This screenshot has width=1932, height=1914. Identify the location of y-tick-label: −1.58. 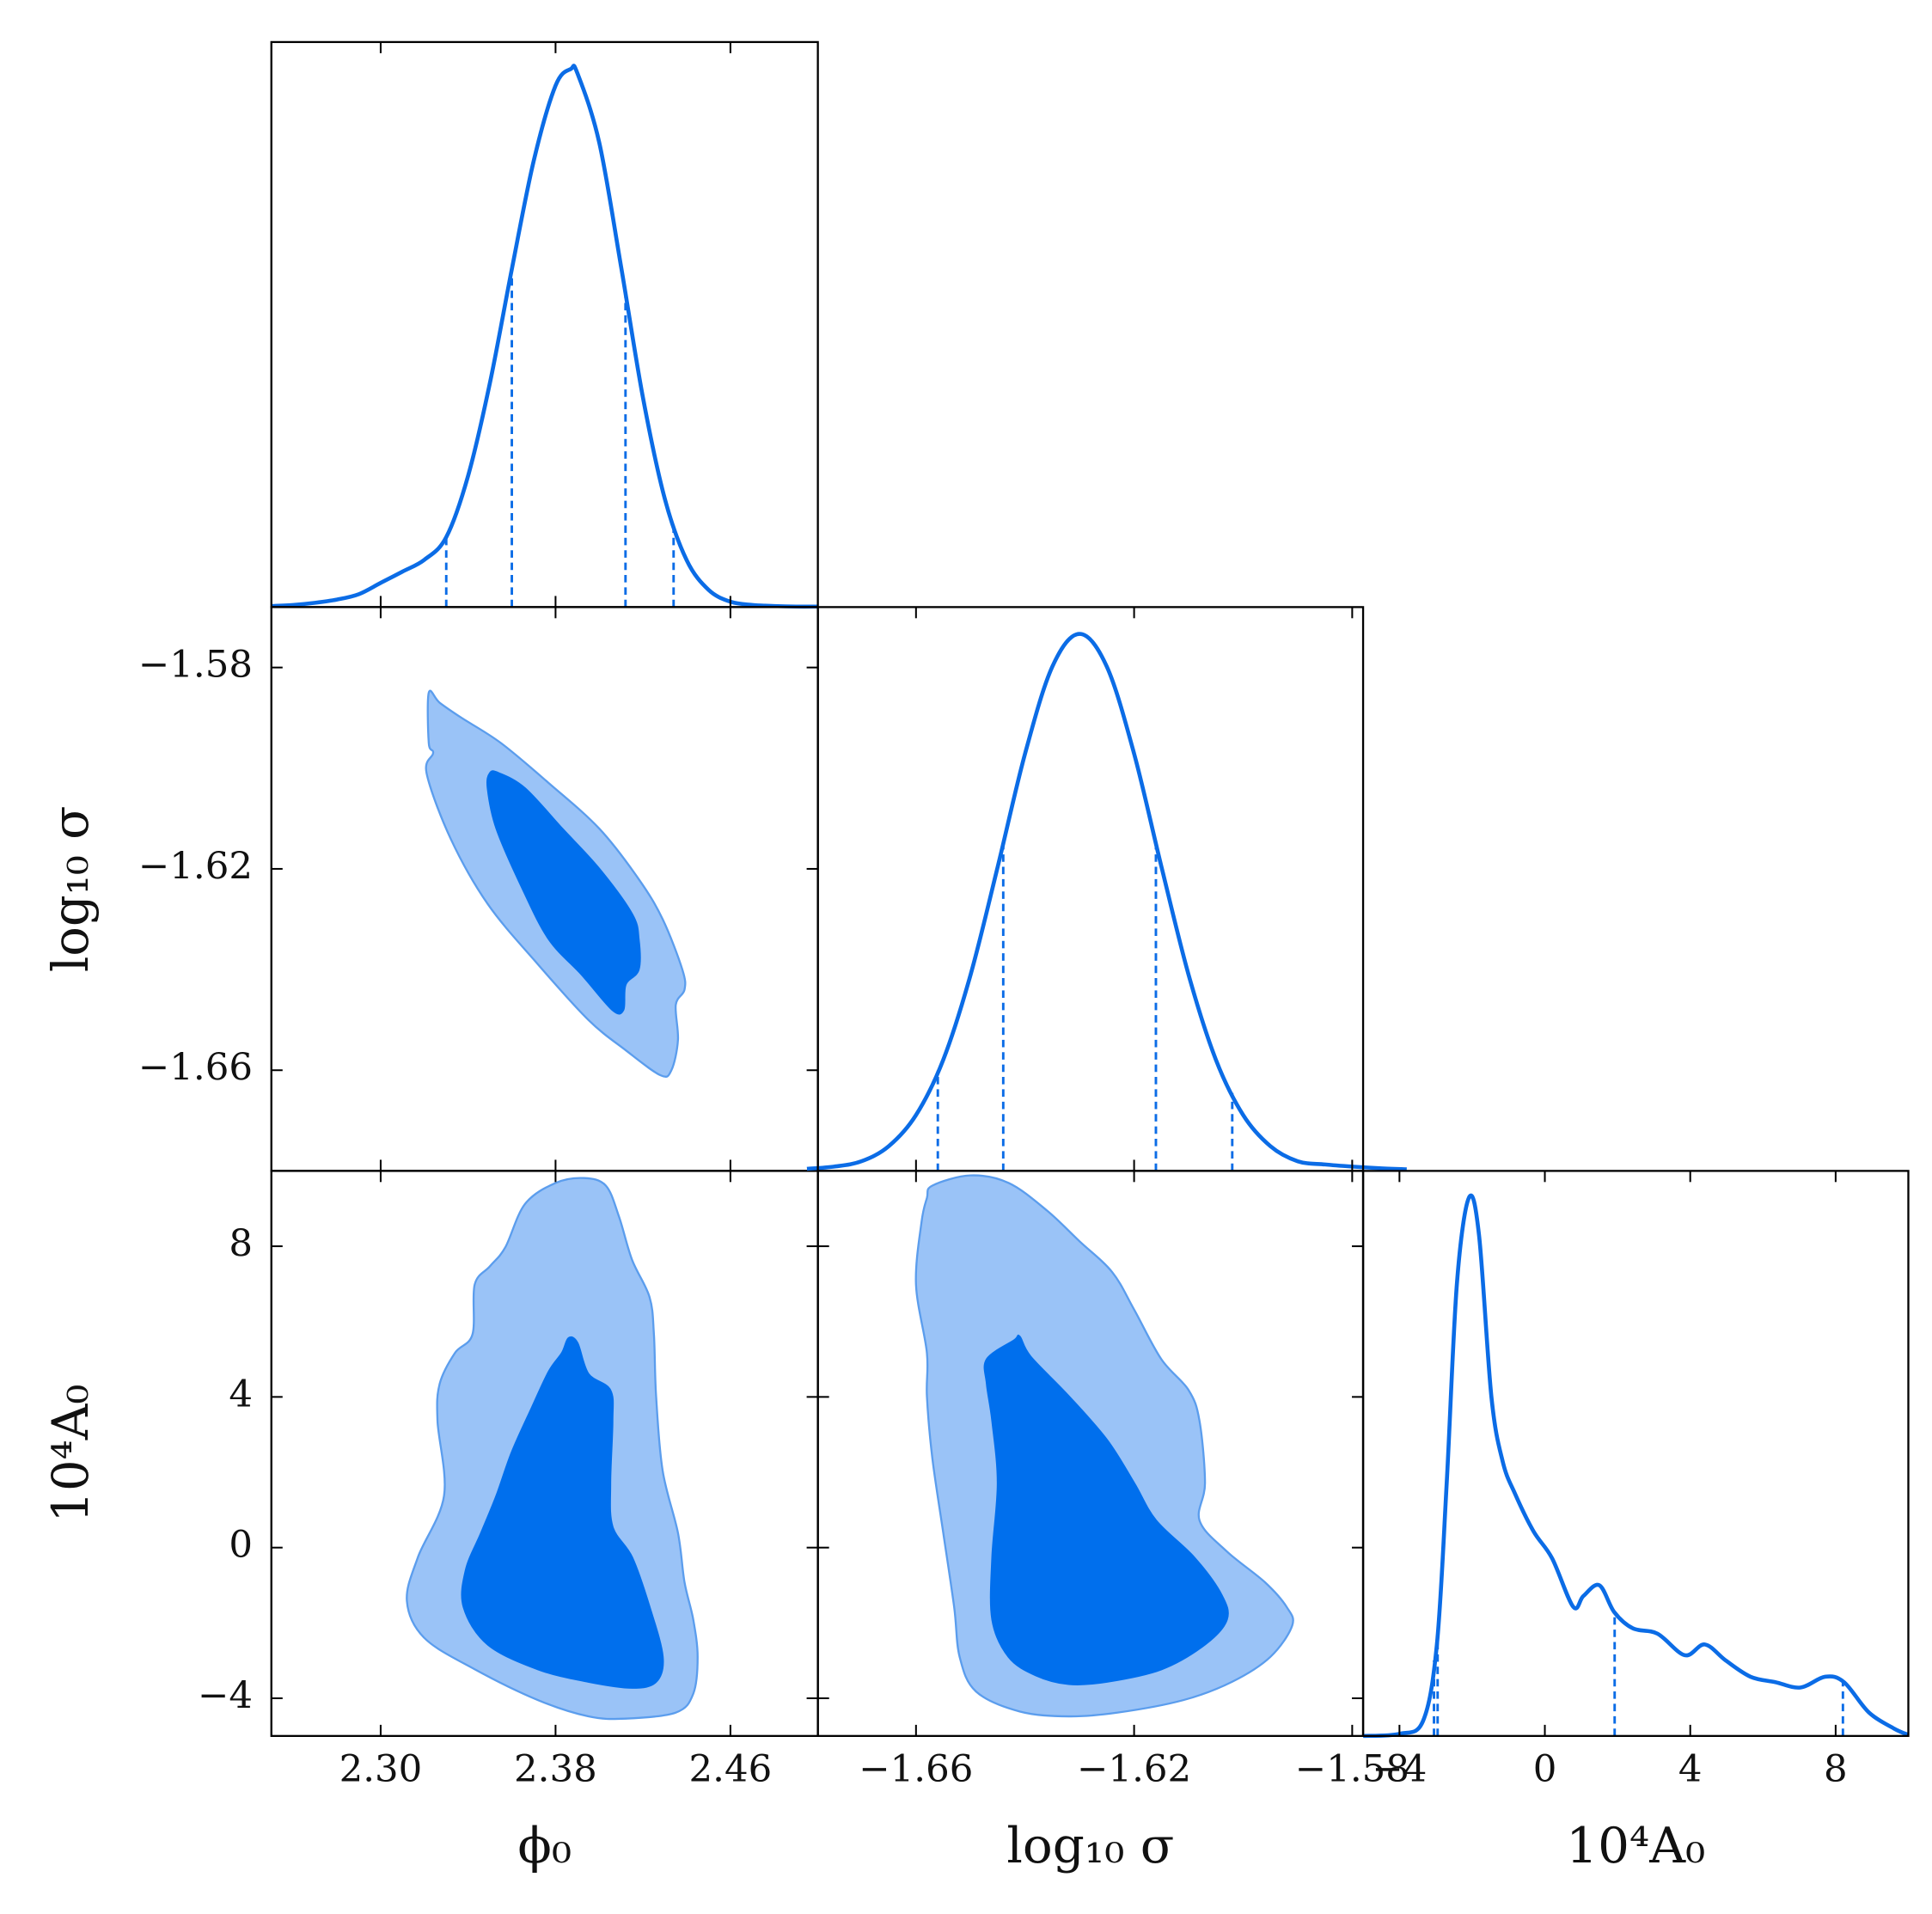
(195, 665).